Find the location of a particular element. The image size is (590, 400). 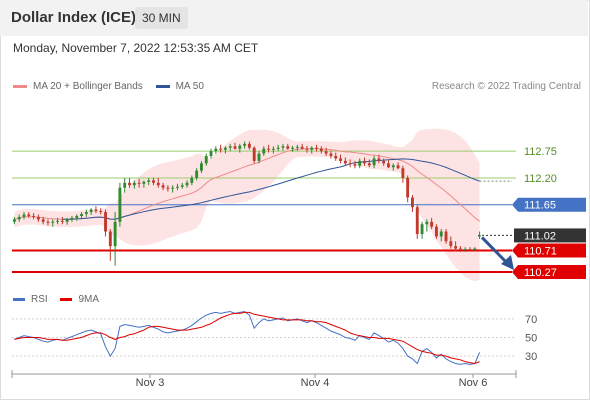

level-text-111.02: 111.02 is located at coordinates (540, 236).